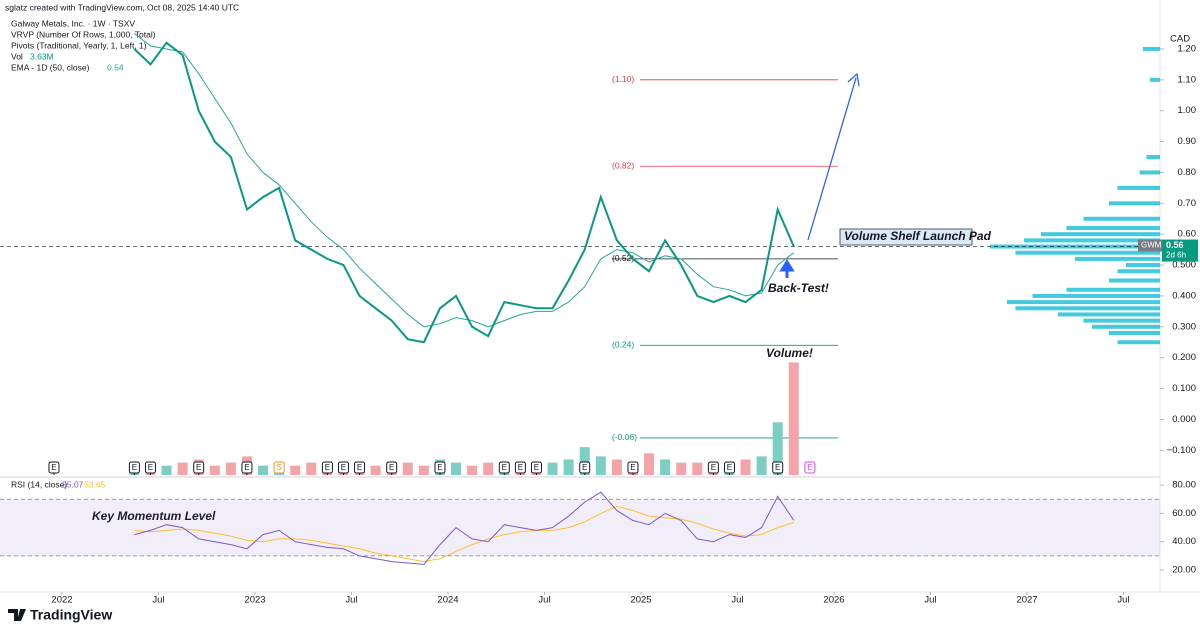 The height and width of the screenshot is (633, 1200). I want to click on legend-rsi: RSI (14, close), so click(39, 484).